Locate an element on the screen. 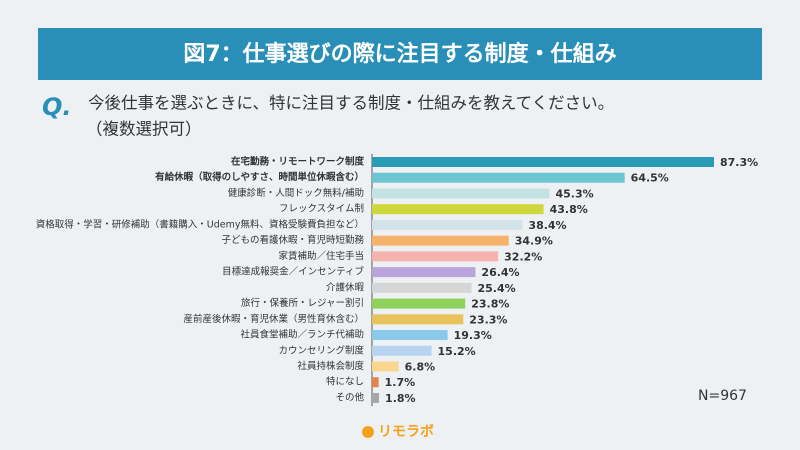 This screenshot has width=800, height=450. chart-title: 図7：仕事選びの際に注目する制度・仕組み is located at coordinates (399, 54).